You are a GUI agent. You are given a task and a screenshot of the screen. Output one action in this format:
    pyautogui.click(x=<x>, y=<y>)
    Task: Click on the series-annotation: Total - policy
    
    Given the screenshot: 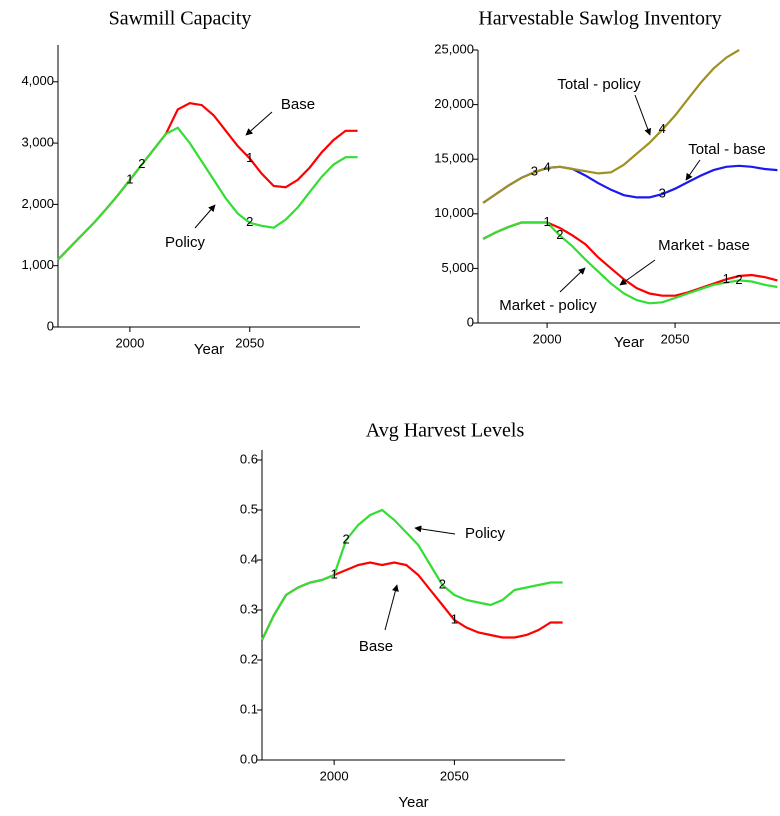 What is the action you would take?
    pyautogui.click(x=599, y=84)
    